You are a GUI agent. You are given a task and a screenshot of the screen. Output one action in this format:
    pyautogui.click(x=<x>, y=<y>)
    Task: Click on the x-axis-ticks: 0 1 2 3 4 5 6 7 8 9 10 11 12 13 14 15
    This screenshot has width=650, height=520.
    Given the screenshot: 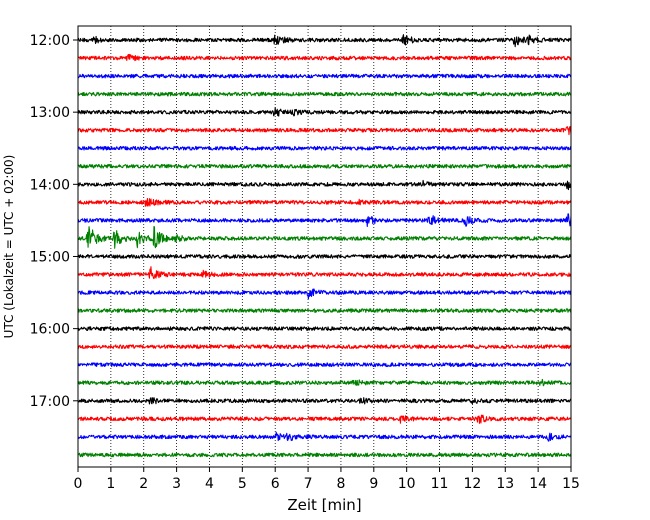 What is the action you would take?
    pyautogui.click(x=327, y=479)
    